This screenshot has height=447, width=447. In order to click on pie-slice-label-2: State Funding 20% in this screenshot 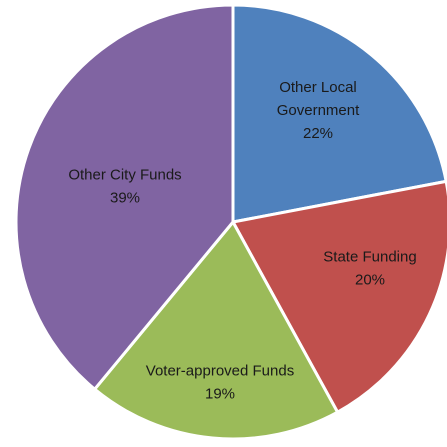, I will do `click(369, 269)`.